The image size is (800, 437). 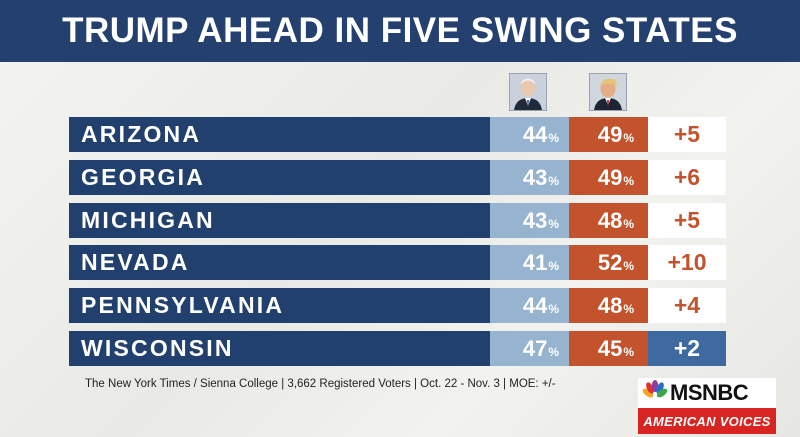 I want to click on state-label: MICHIGAN, so click(x=279, y=220).